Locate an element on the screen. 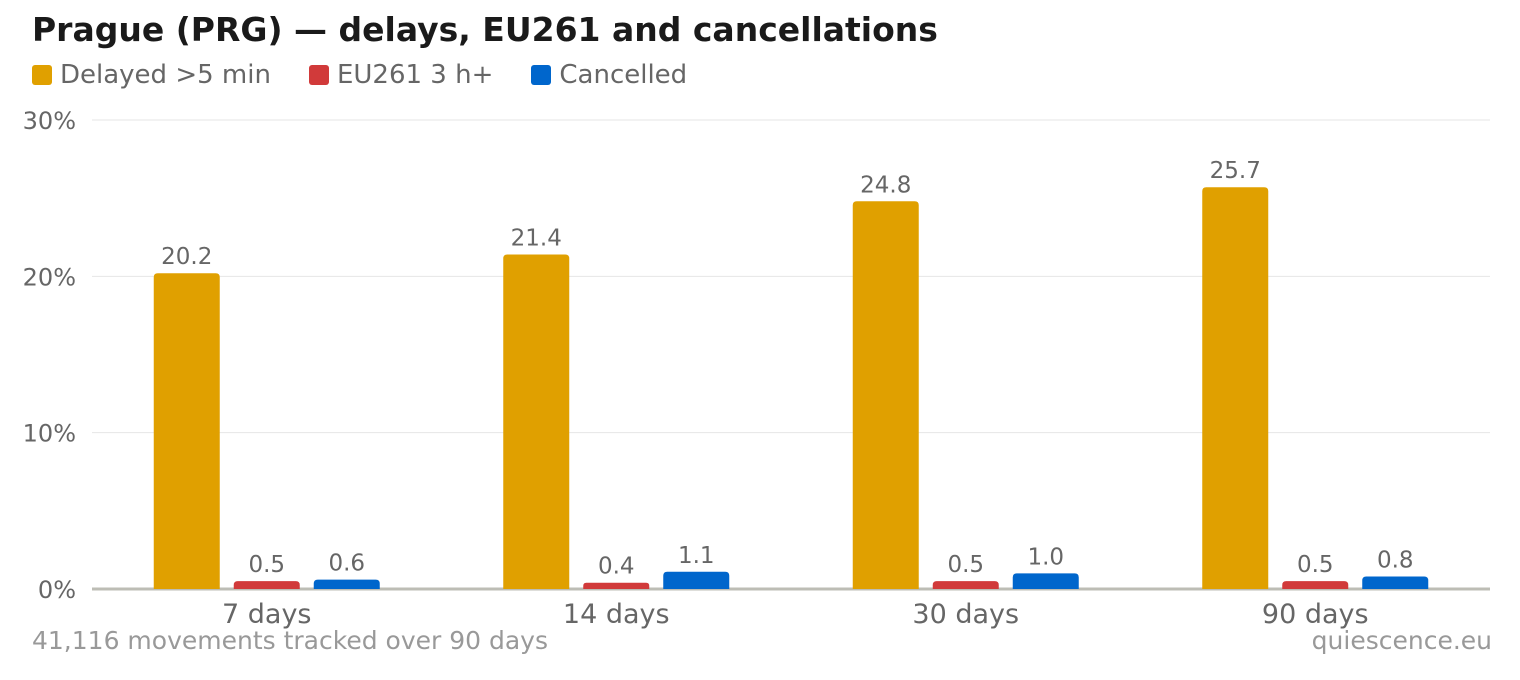 The height and width of the screenshot is (680, 1520). legend-item-cancelled: Cancelled is located at coordinates (609, 75).